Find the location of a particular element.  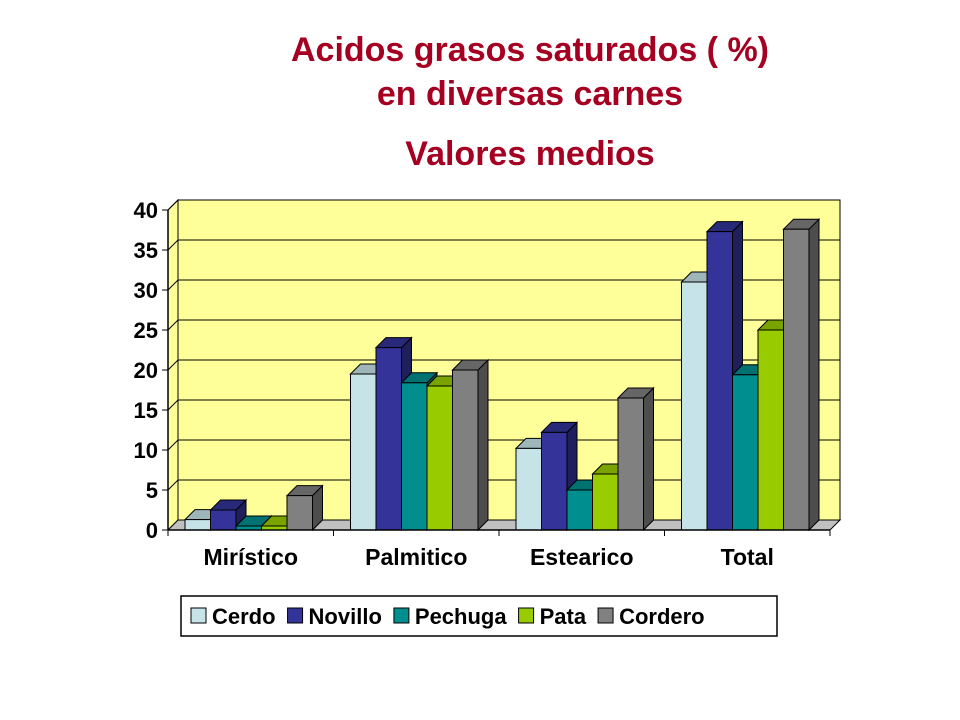

legend-item-pechuga: Pechuga is located at coordinates (450, 616).